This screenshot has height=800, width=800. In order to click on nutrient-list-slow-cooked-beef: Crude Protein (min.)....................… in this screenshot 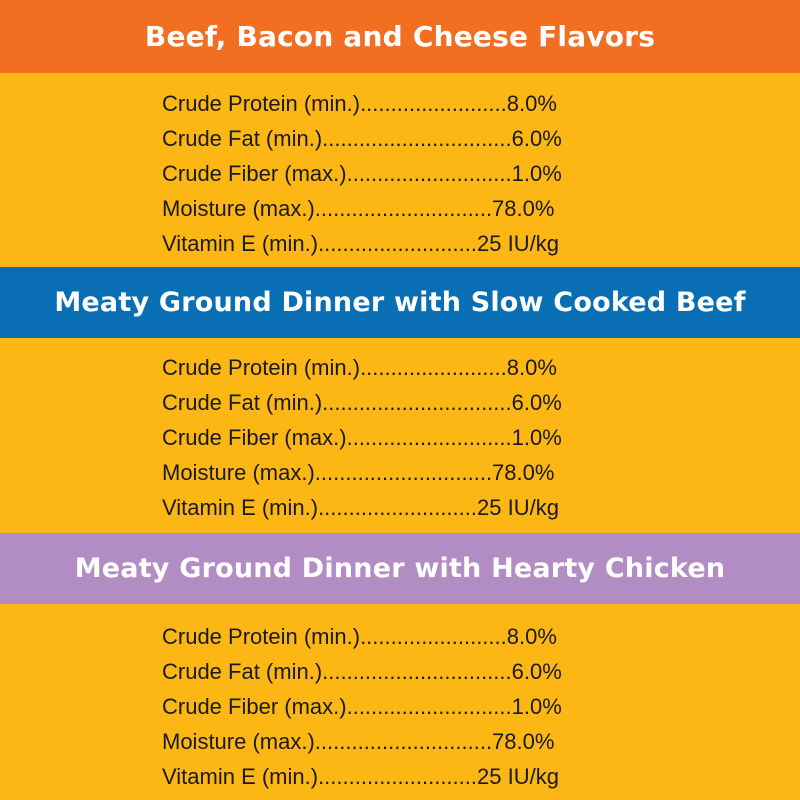, I will do `click(392, 437)`.